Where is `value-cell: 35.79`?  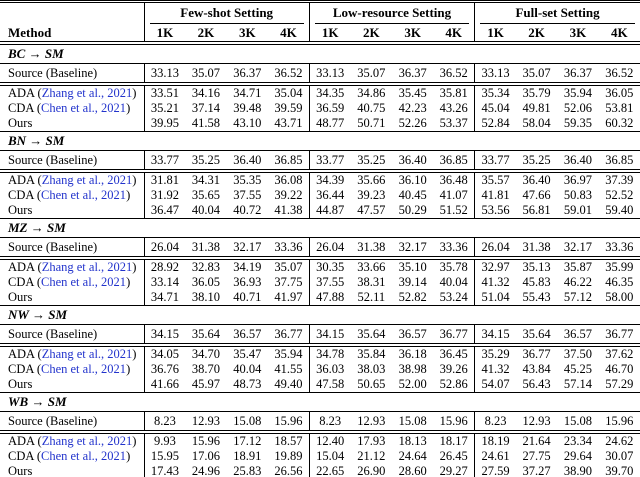 value-cell: 35.79 is located at coordinates (536, 93).